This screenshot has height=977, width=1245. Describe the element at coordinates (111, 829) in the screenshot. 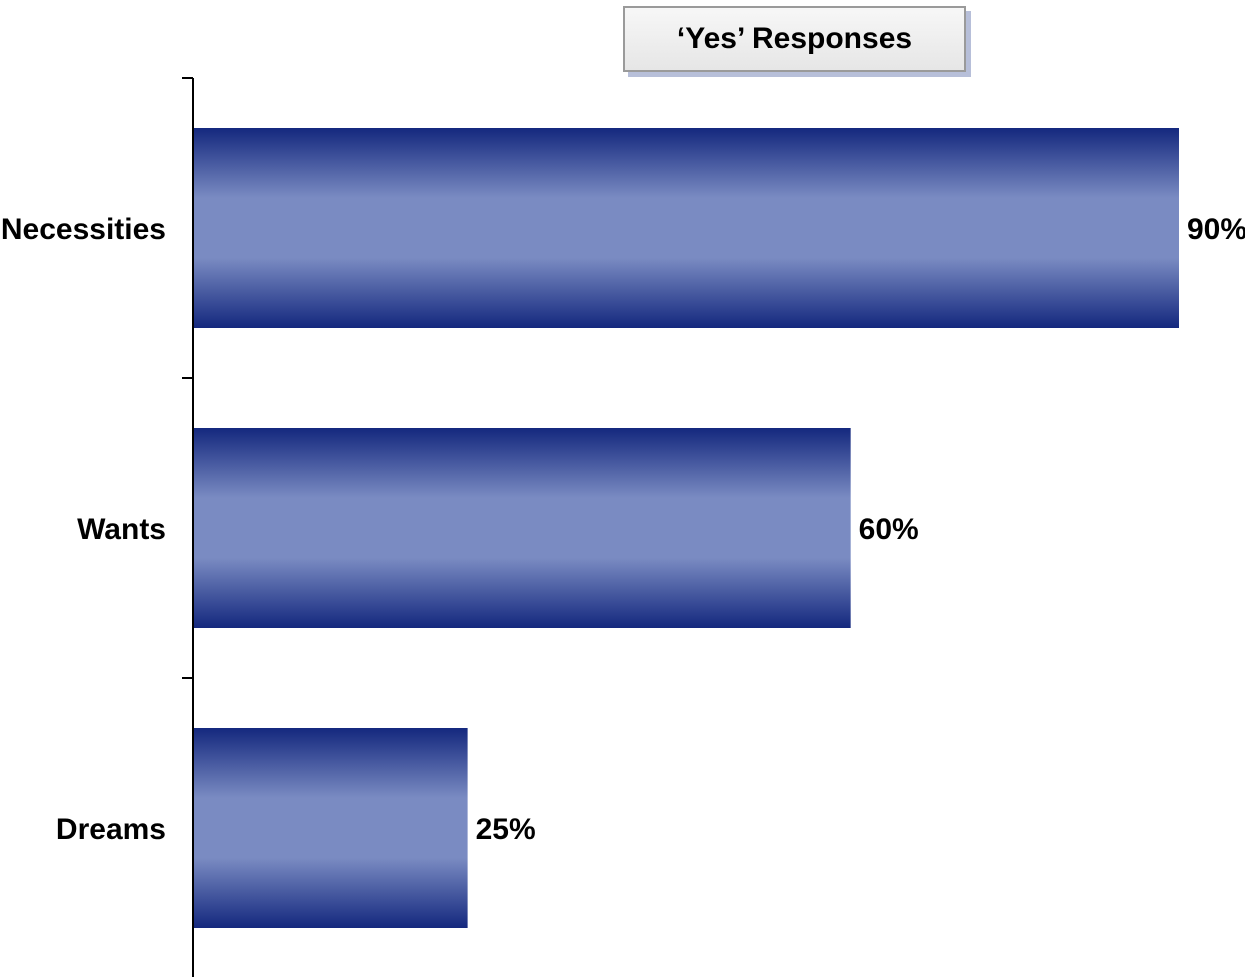

I see `category-label: Dreams` at that location.